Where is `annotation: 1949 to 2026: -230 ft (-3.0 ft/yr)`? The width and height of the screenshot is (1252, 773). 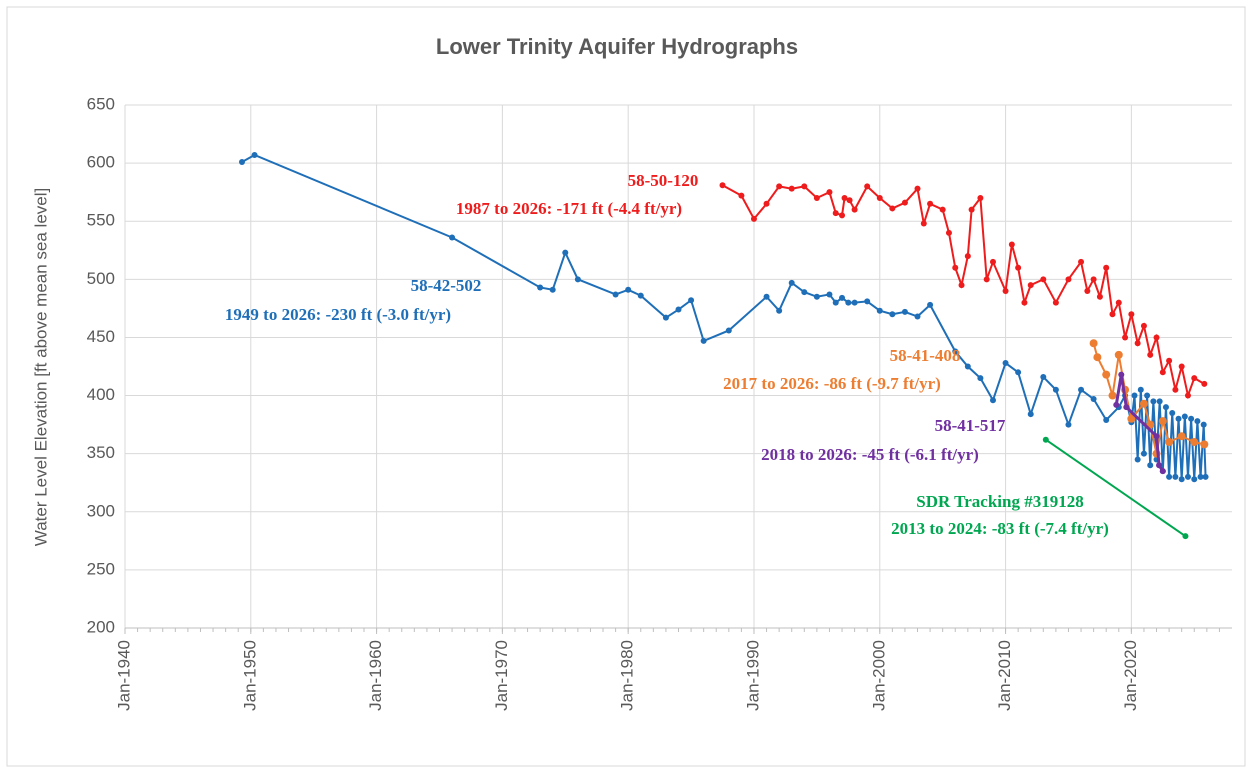
annotation: 1949 to 2026: -230 ft (-3.0 ft/yr) is located at coordinates (338, 314).